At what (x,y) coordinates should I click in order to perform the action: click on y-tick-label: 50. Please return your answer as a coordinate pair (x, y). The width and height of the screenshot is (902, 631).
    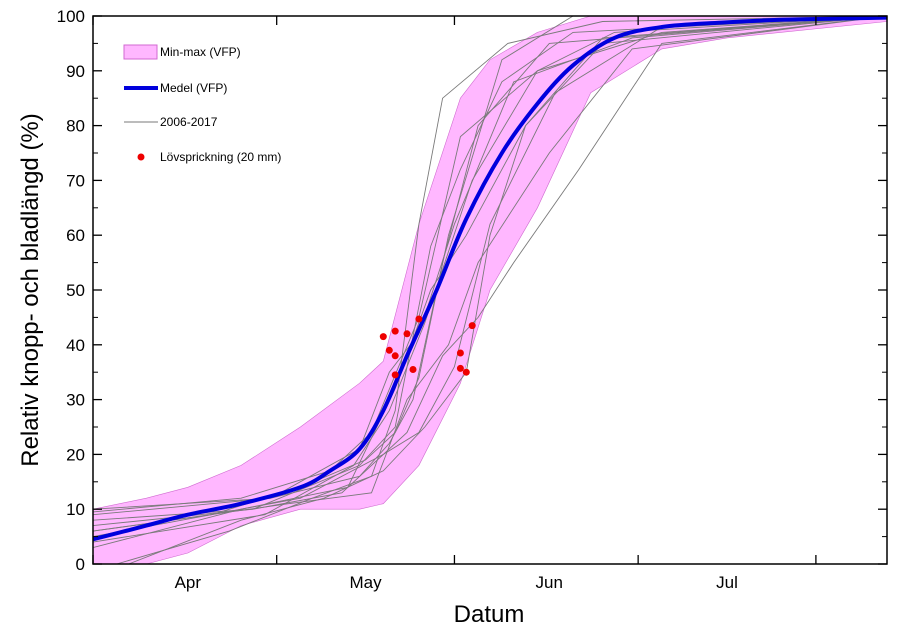
    Looking at the image, I should click on (75, 290).